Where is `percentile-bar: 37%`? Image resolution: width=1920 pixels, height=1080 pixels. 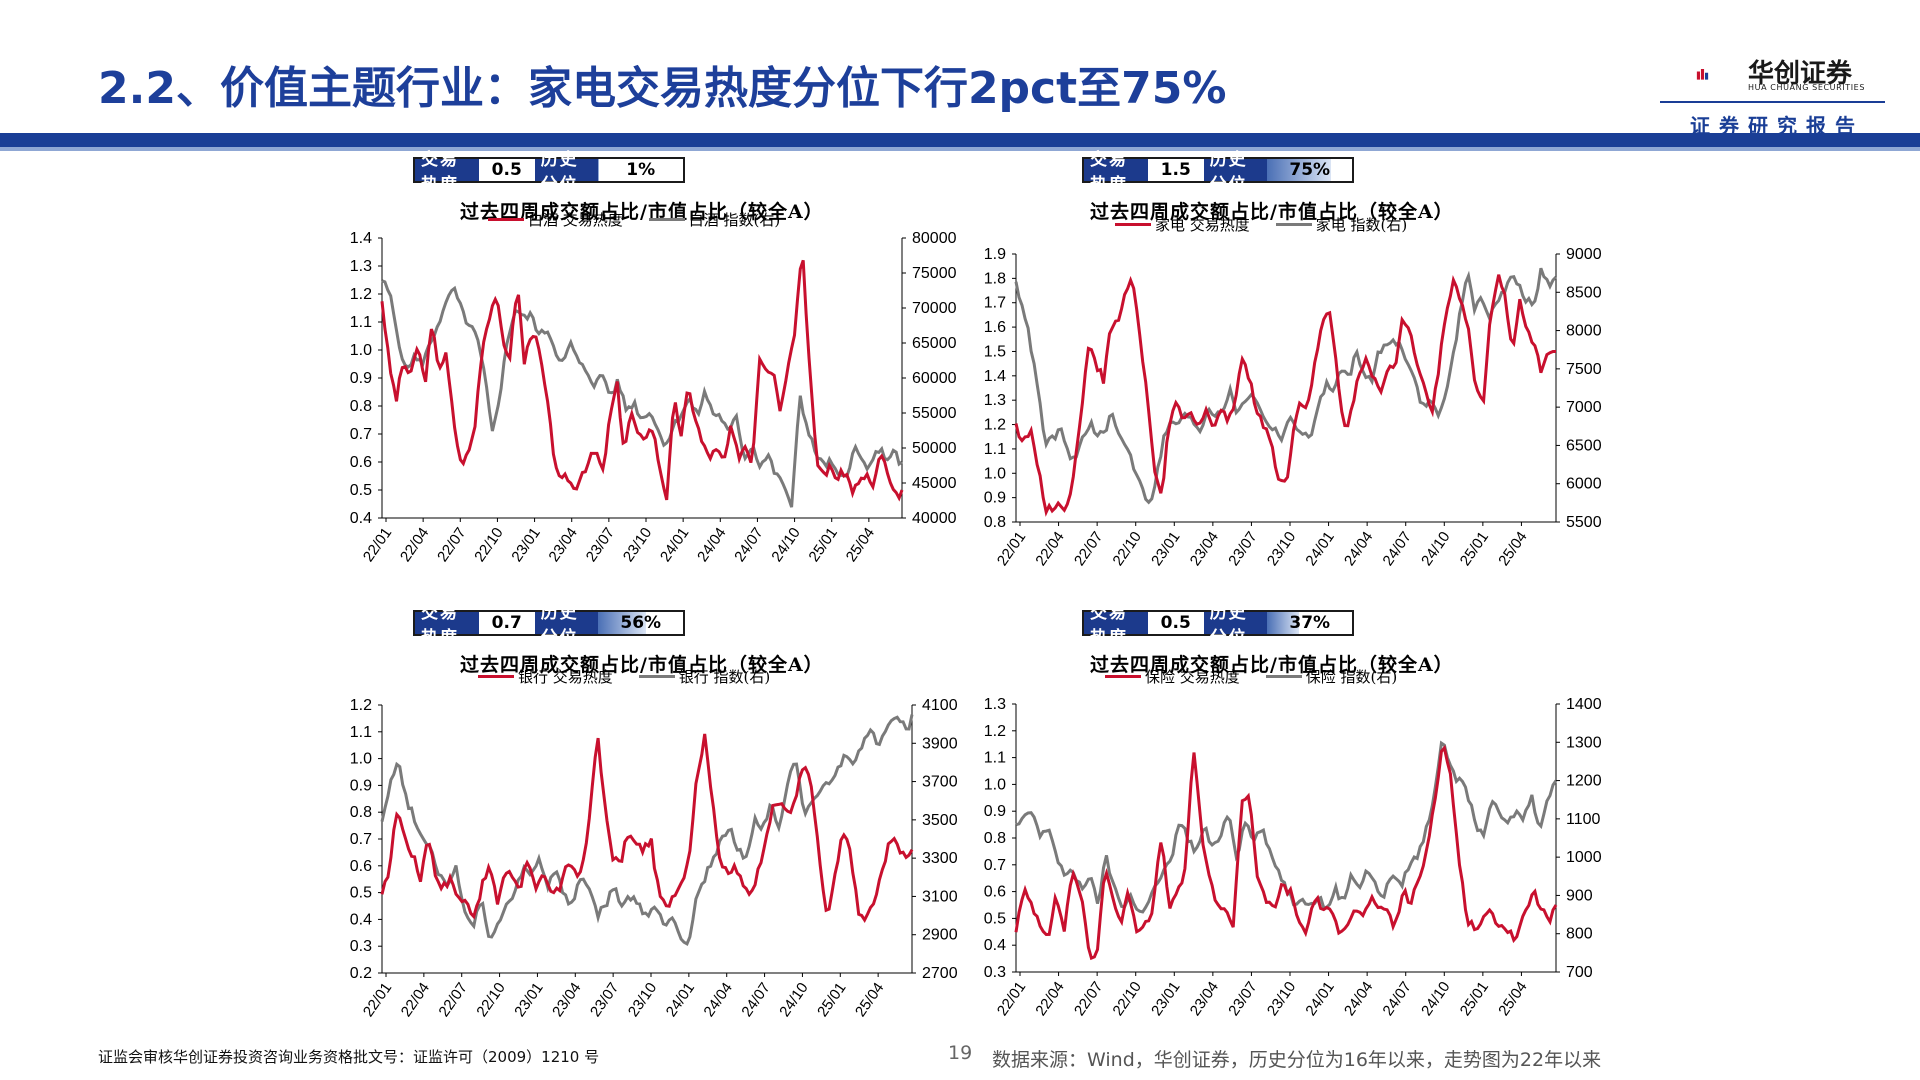 percentile-bar: 37% is located at coordinates (1309, 623).